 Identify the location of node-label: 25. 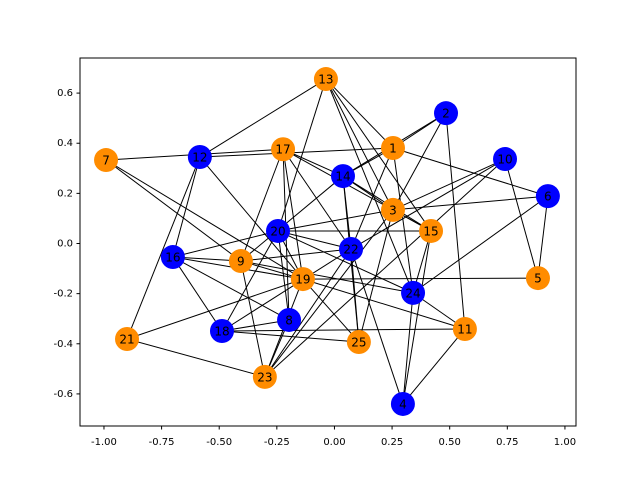
(358, 343).